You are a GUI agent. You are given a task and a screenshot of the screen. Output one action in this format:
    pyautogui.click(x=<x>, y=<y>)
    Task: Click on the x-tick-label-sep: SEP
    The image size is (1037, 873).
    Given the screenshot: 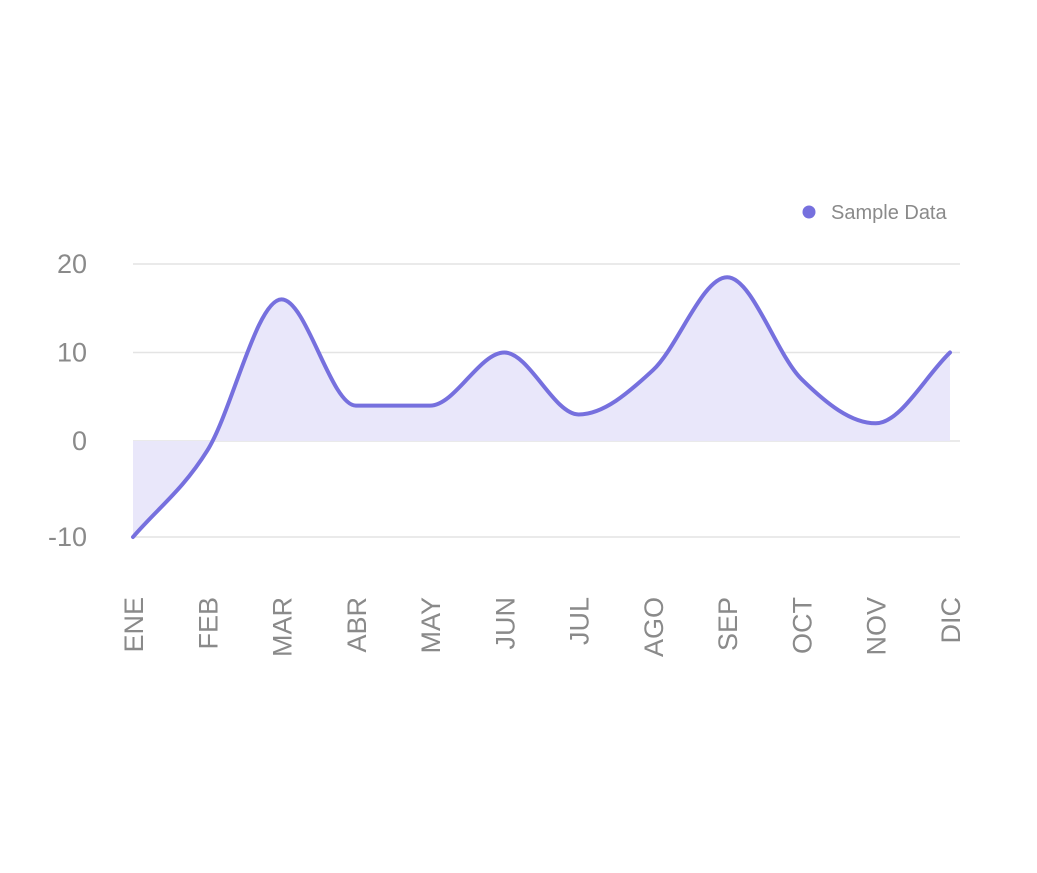 What is the action you would take?
    pyautogui.click(x=728, y=624)
    